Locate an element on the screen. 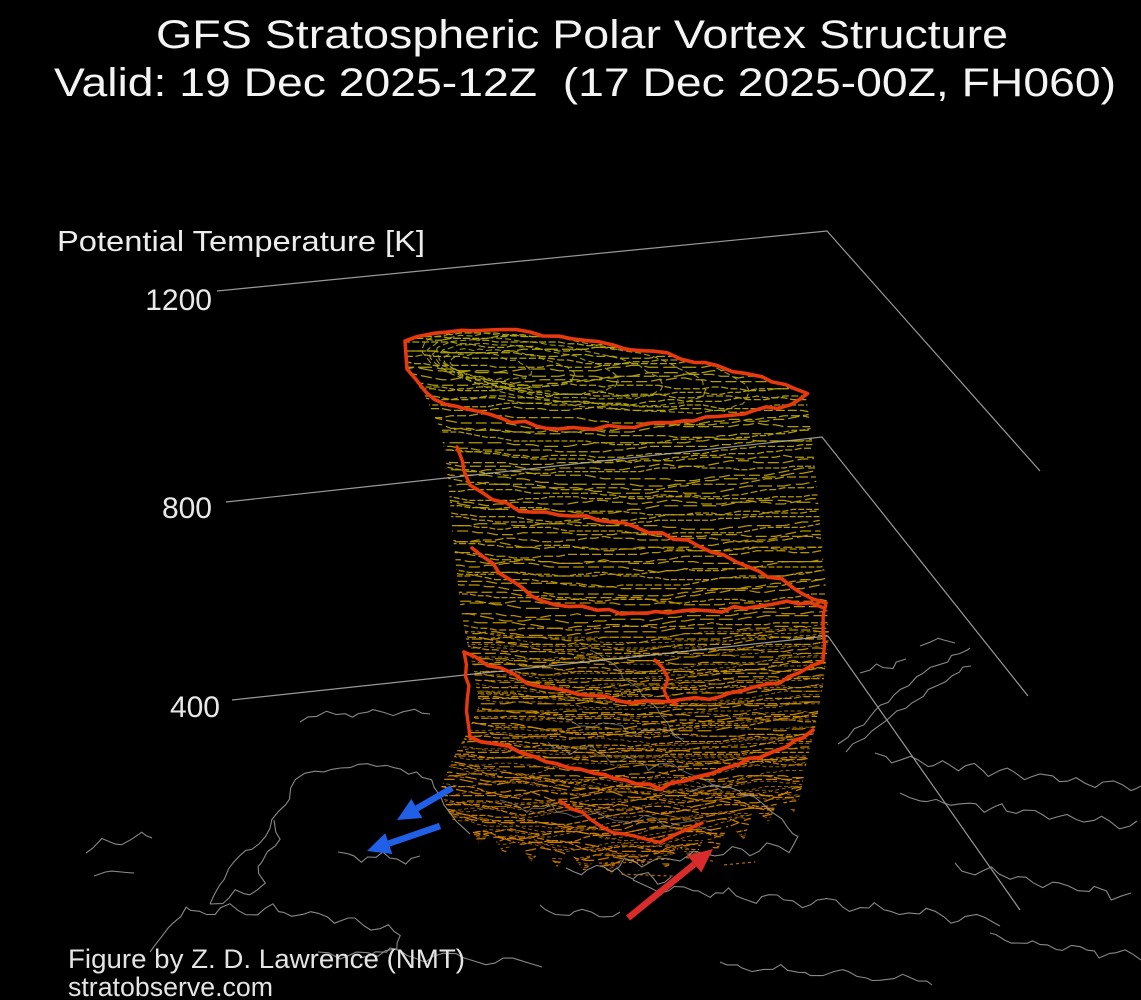 Image resolution: width=1141 pixels, height=1000 pixels. site-text: stratobserve.com is located at coordinates (170, 986).